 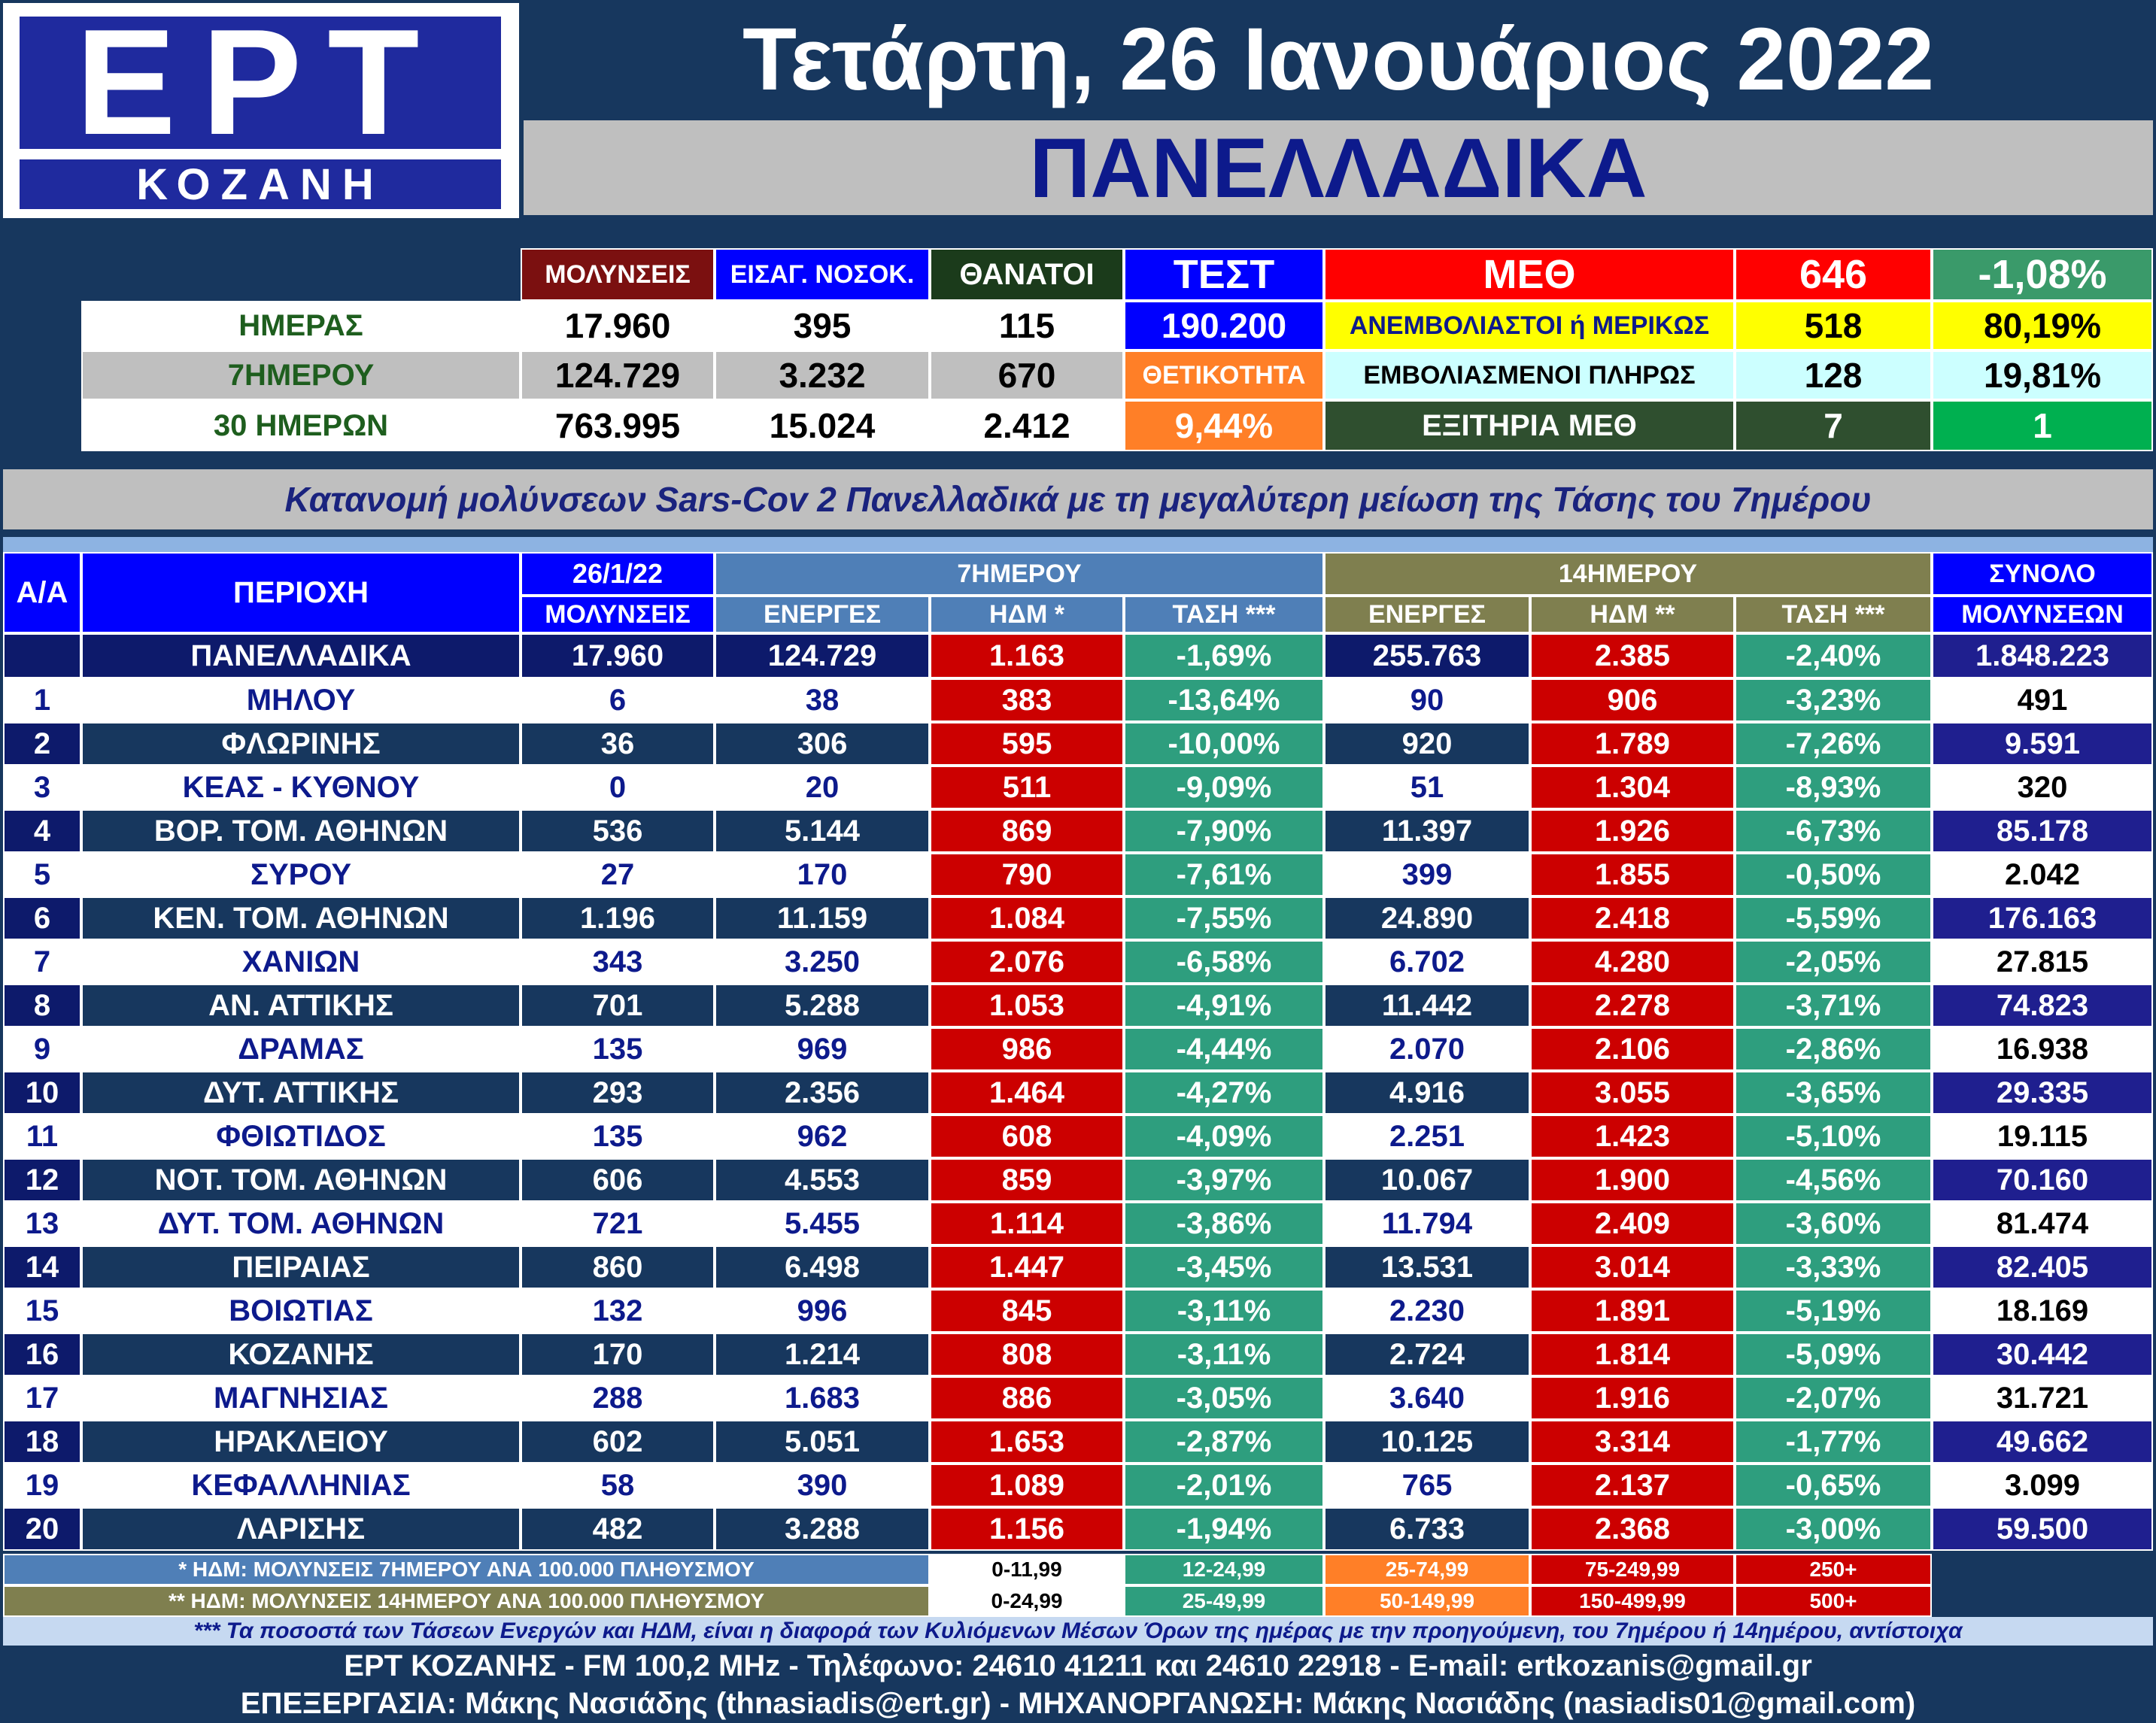 What do you see at coordinates (1338, 167) in the screenshot?
I see `page-scope-title: ΠΑΝΕΛΛΑΔΙΚΑ` at bounding box center [1338, 167].